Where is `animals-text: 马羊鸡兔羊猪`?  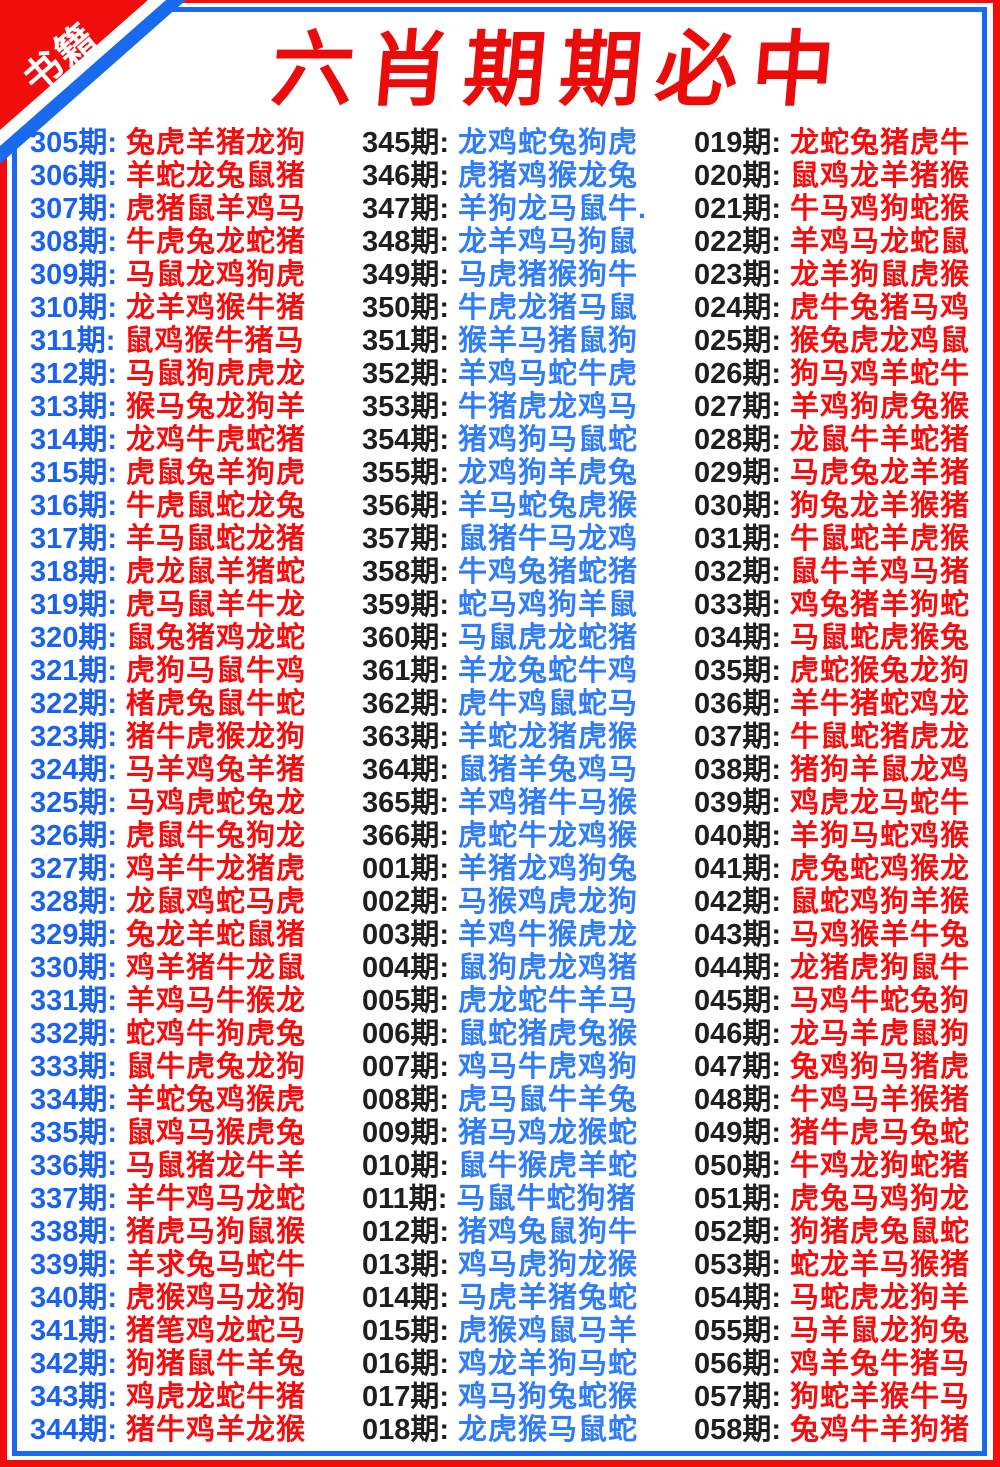 animals-text: 马羊鸡兔羊猪 is located at coordinates (216, 770).